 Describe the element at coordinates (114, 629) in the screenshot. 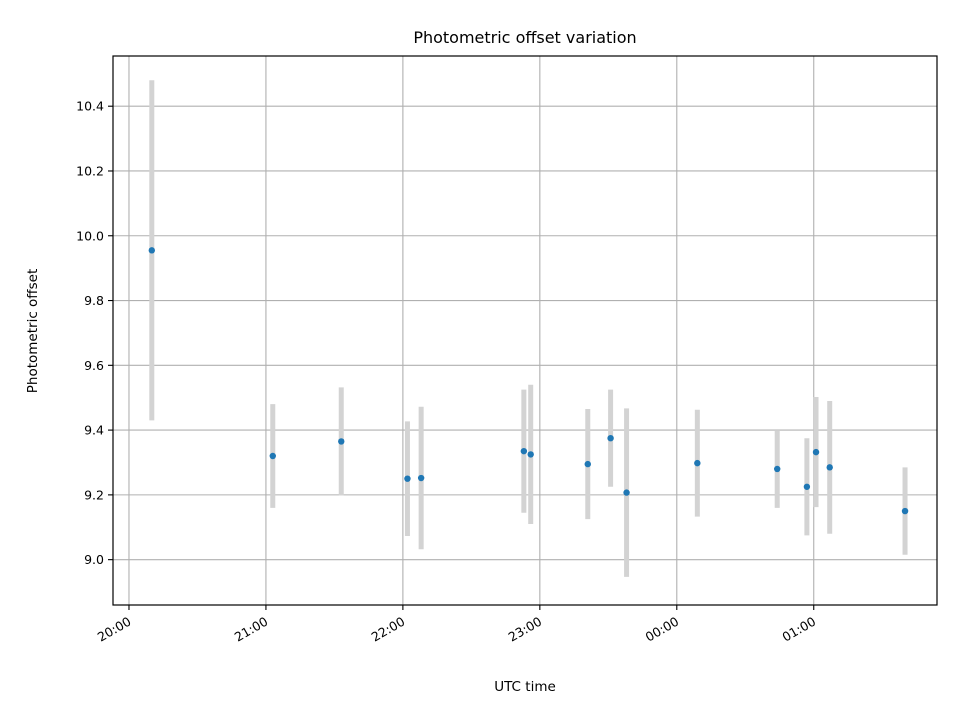

I see `x-tick-label: 20:00` at that location.